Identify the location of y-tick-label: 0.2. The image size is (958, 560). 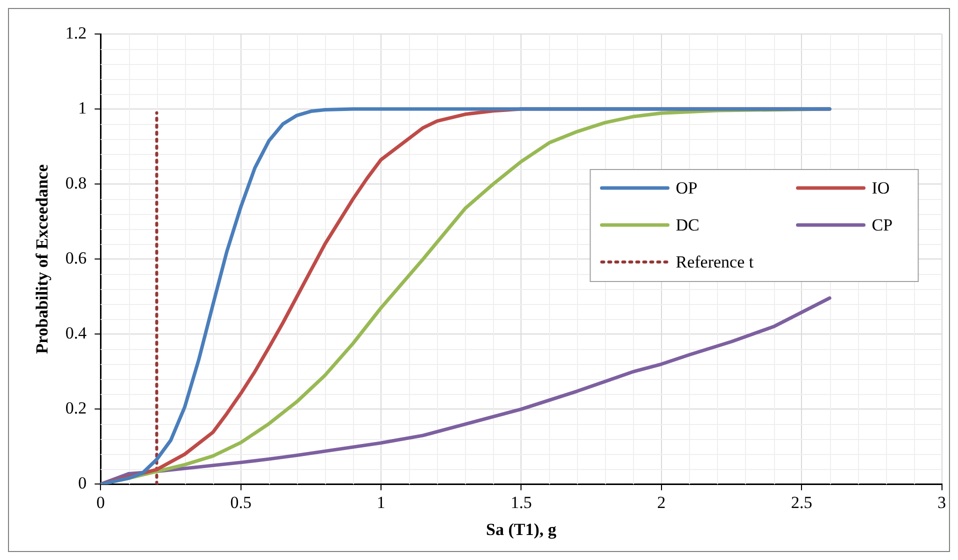
(76, 408).